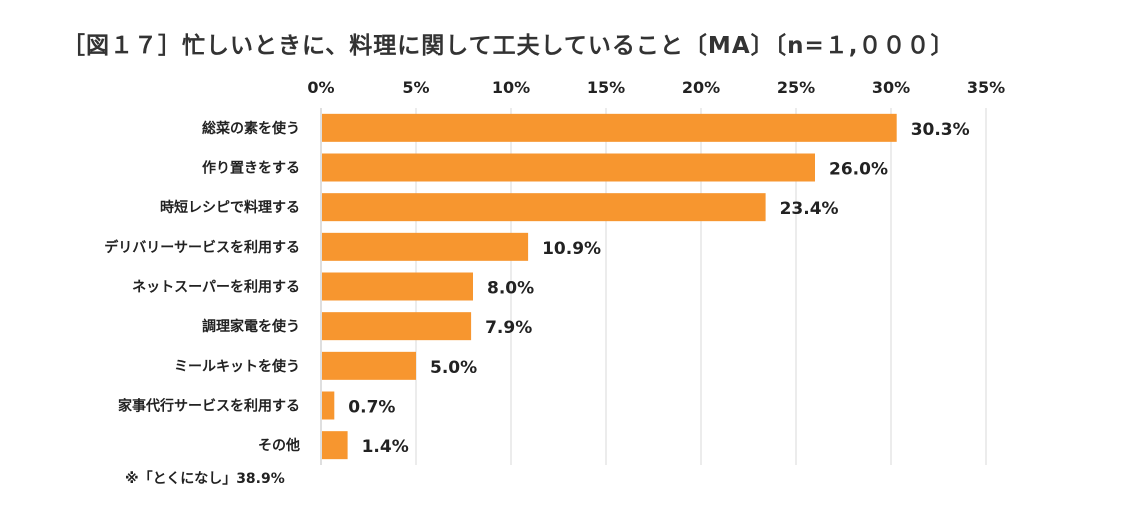 The image size is (1131, 506). What do you see at coordinates (508, 46) in the screenshot?
I see `chart-title: ［図１７］忙しいときに、料理に関して工夫していること〔MA〕〔n=１,０００〕` at bounding box center [508, 46].